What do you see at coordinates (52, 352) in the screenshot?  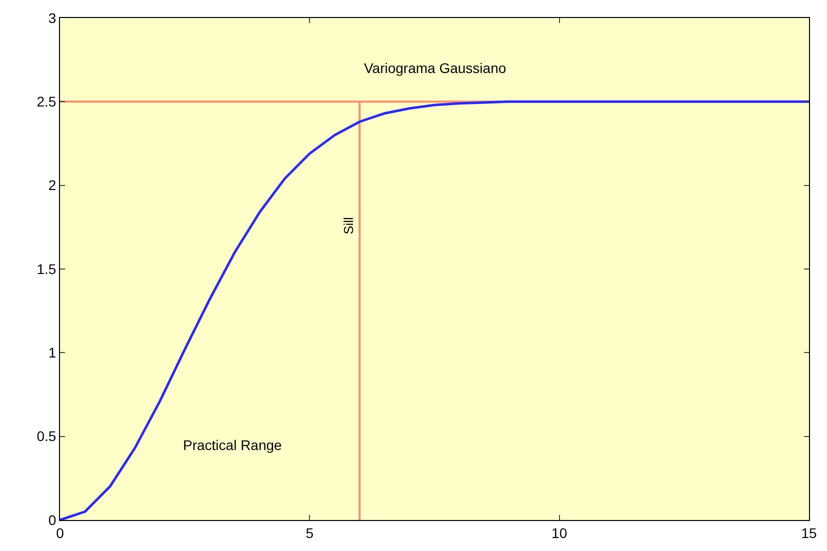 I see `y-tick-label: 1` at bounding box center [52, 352].